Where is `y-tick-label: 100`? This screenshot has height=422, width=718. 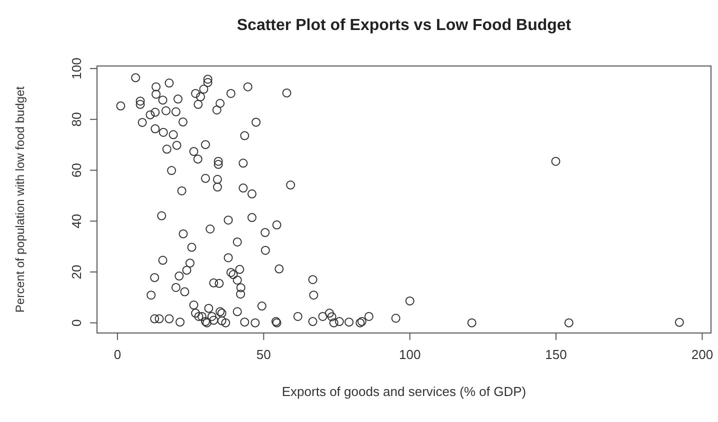 y-tick-label: 100 is located at coordinates (76, 69).